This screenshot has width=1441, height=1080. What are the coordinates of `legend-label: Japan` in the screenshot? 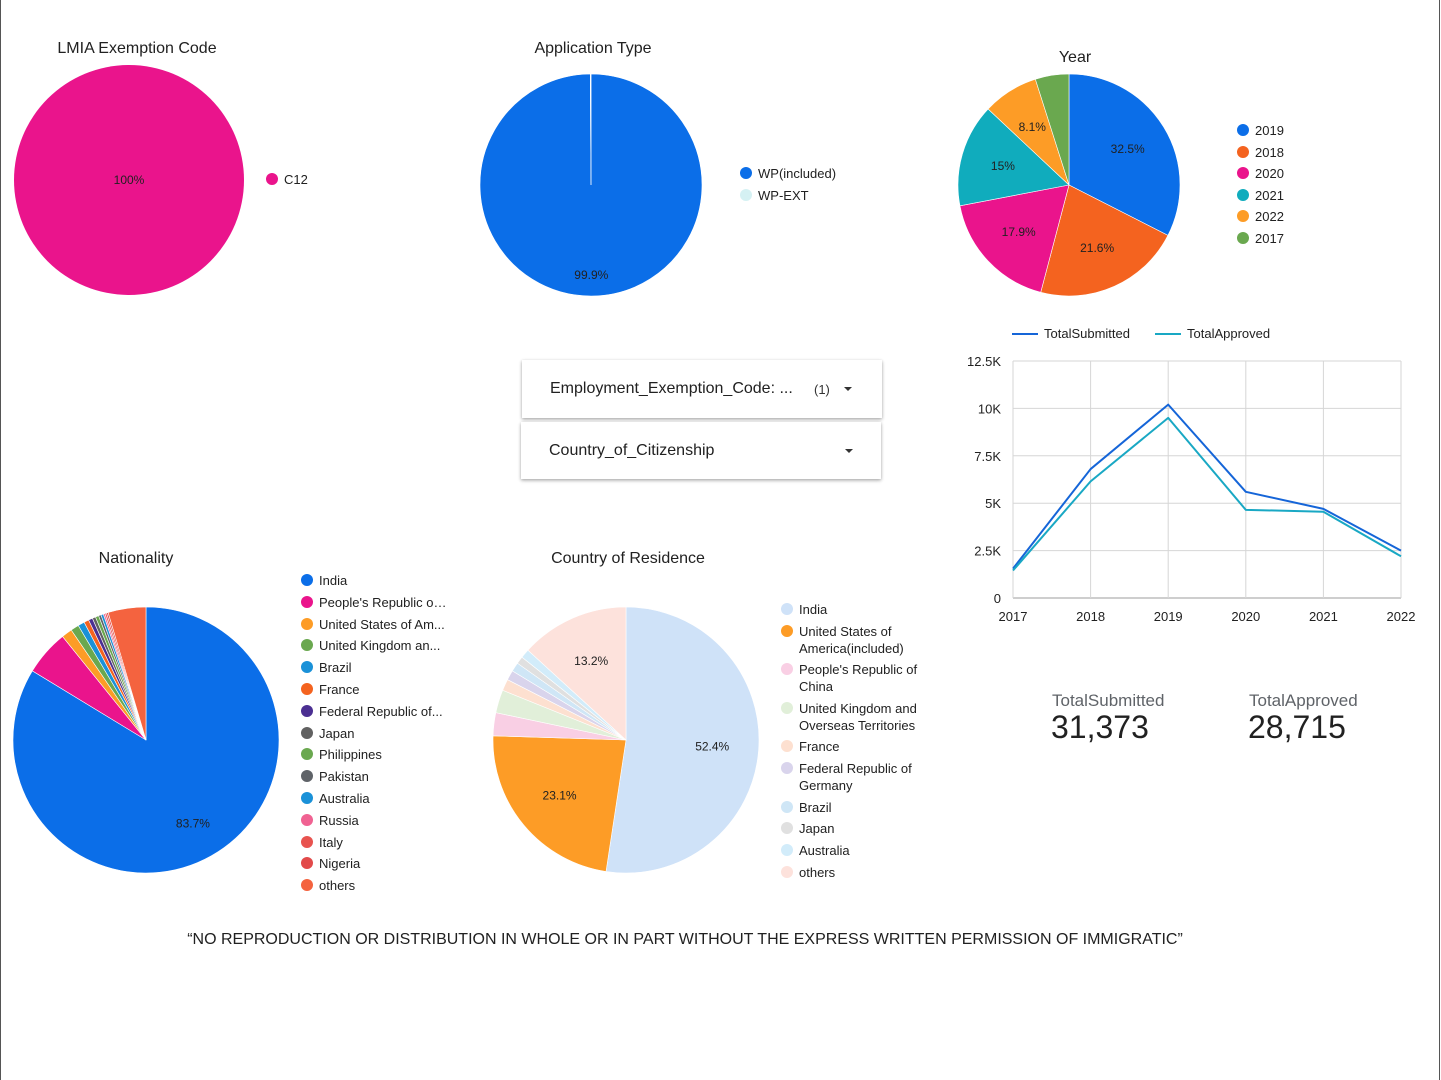 It's located at (337, 733).